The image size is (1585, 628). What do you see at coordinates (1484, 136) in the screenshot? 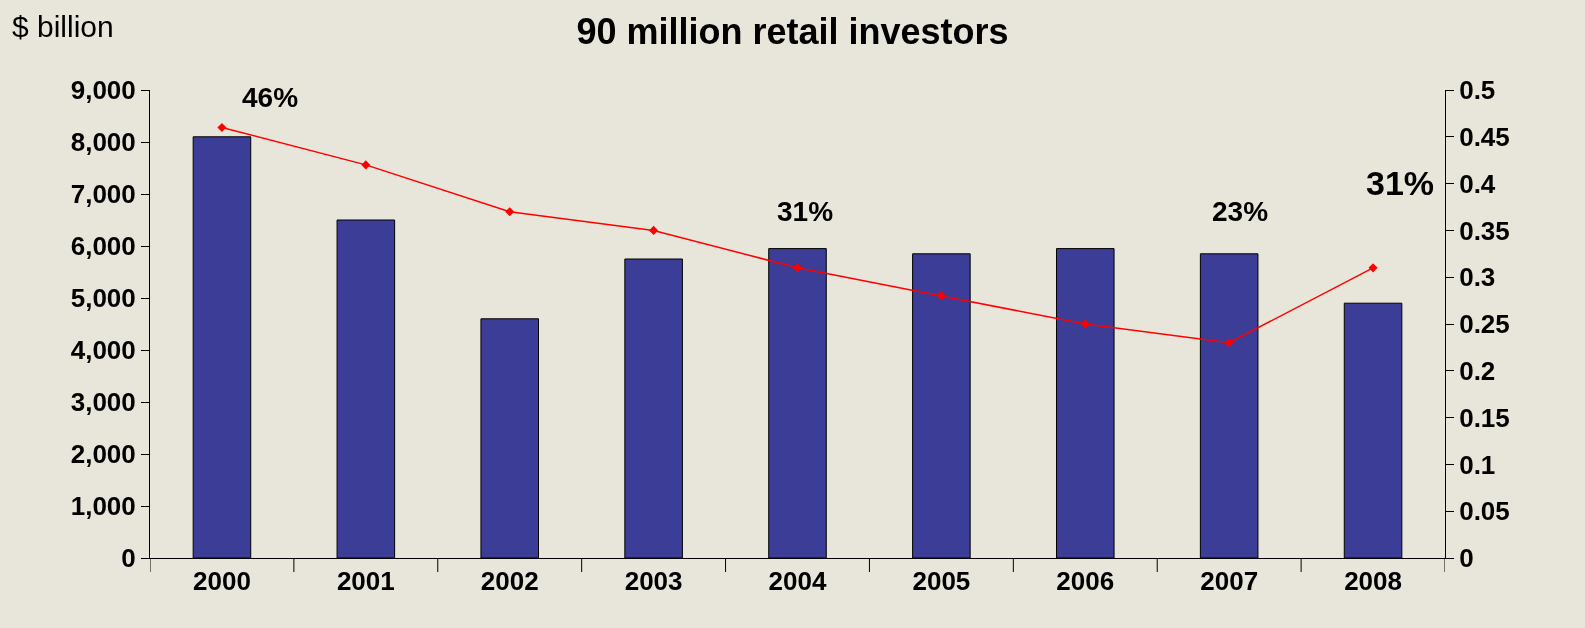
I see `y2-tick-label: 0.45` at bounding box center [1484, 136].